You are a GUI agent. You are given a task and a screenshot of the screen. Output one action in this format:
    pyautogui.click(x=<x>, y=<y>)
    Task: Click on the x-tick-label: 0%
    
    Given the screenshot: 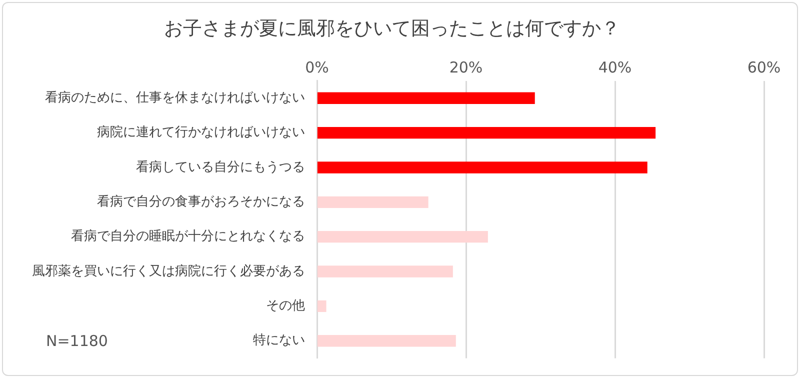 What is the action you would take?
    pyautogui.click(x=317, y=67)
    